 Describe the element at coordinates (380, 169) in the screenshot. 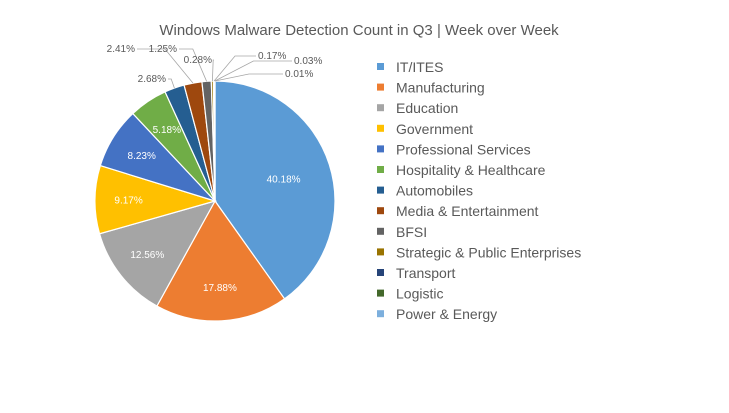

I see `legend-swatch-hospitality-healthcare` at that location.